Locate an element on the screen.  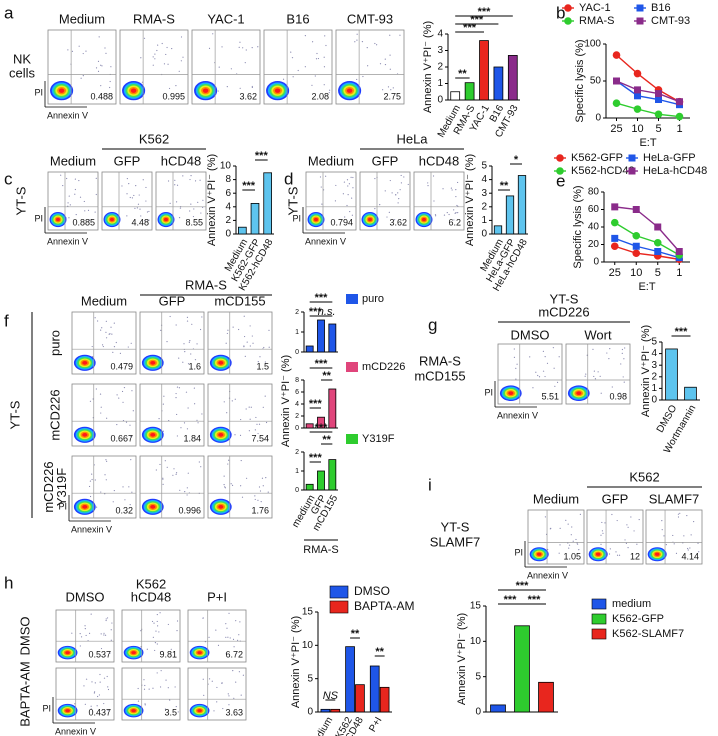
row-label: RMA-S is located at coordinates (440, 360).